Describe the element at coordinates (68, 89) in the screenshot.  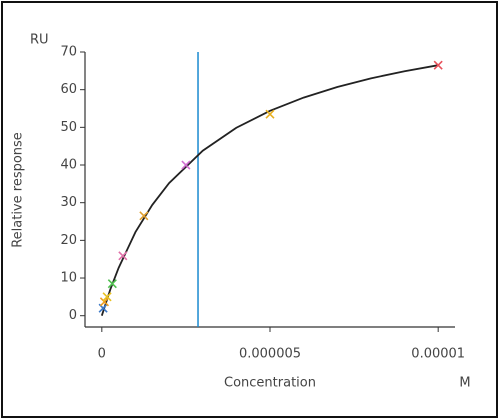
I see `y-tick-label: 60` at that location.